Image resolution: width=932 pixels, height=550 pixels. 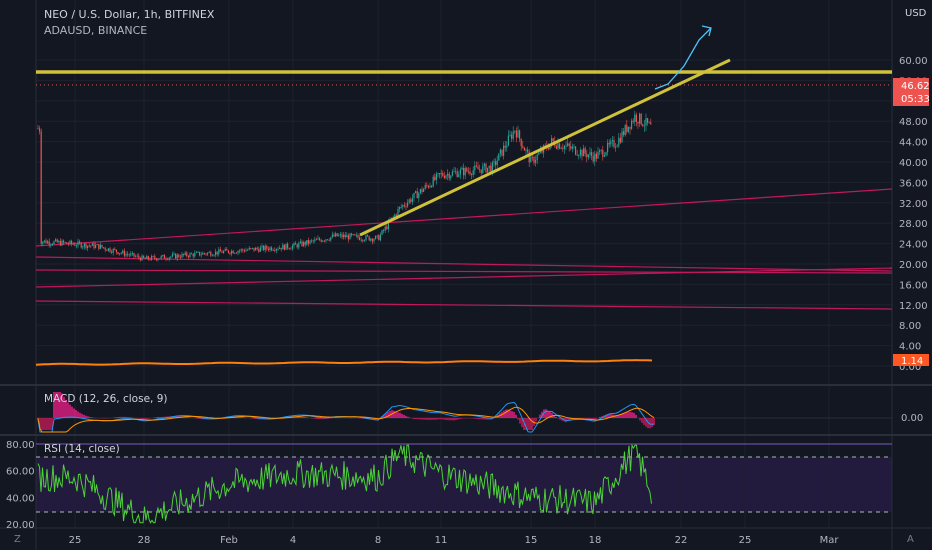 I want to click on projection-path, so click(x=683, y=58).